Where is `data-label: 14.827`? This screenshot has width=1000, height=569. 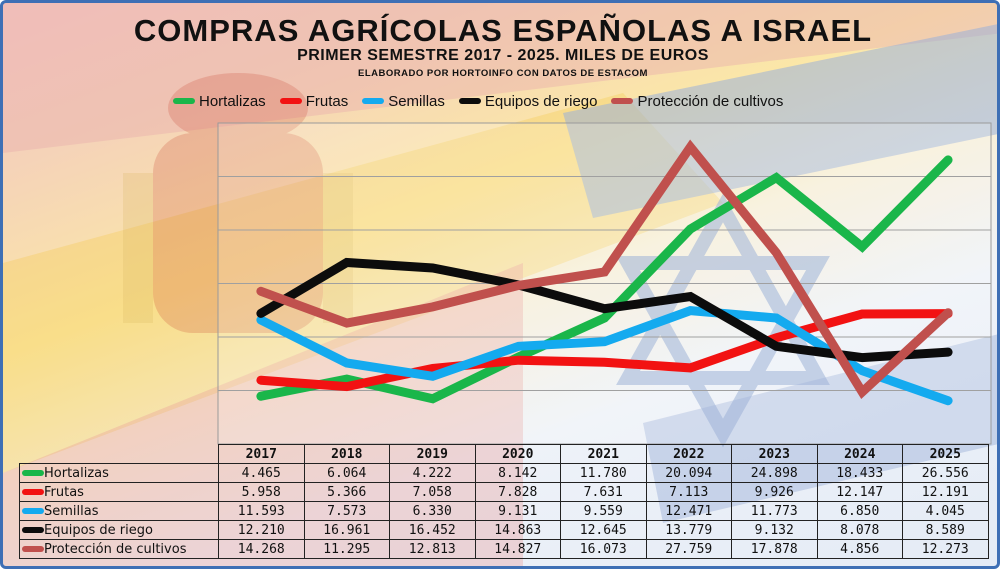
data-label: 14.827 is located at coordinates (517, 549).